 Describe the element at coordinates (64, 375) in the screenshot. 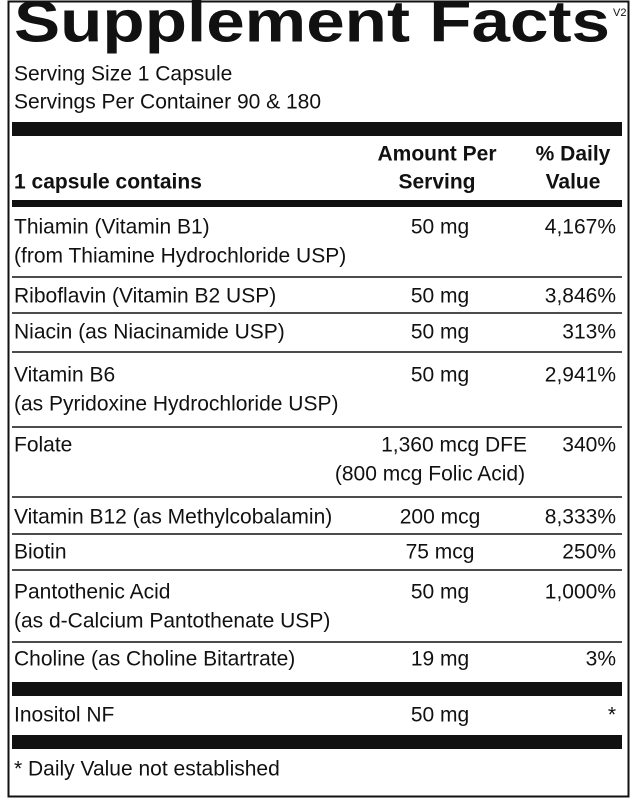

I see `nutrient-name: Vitamin B6` at that location.